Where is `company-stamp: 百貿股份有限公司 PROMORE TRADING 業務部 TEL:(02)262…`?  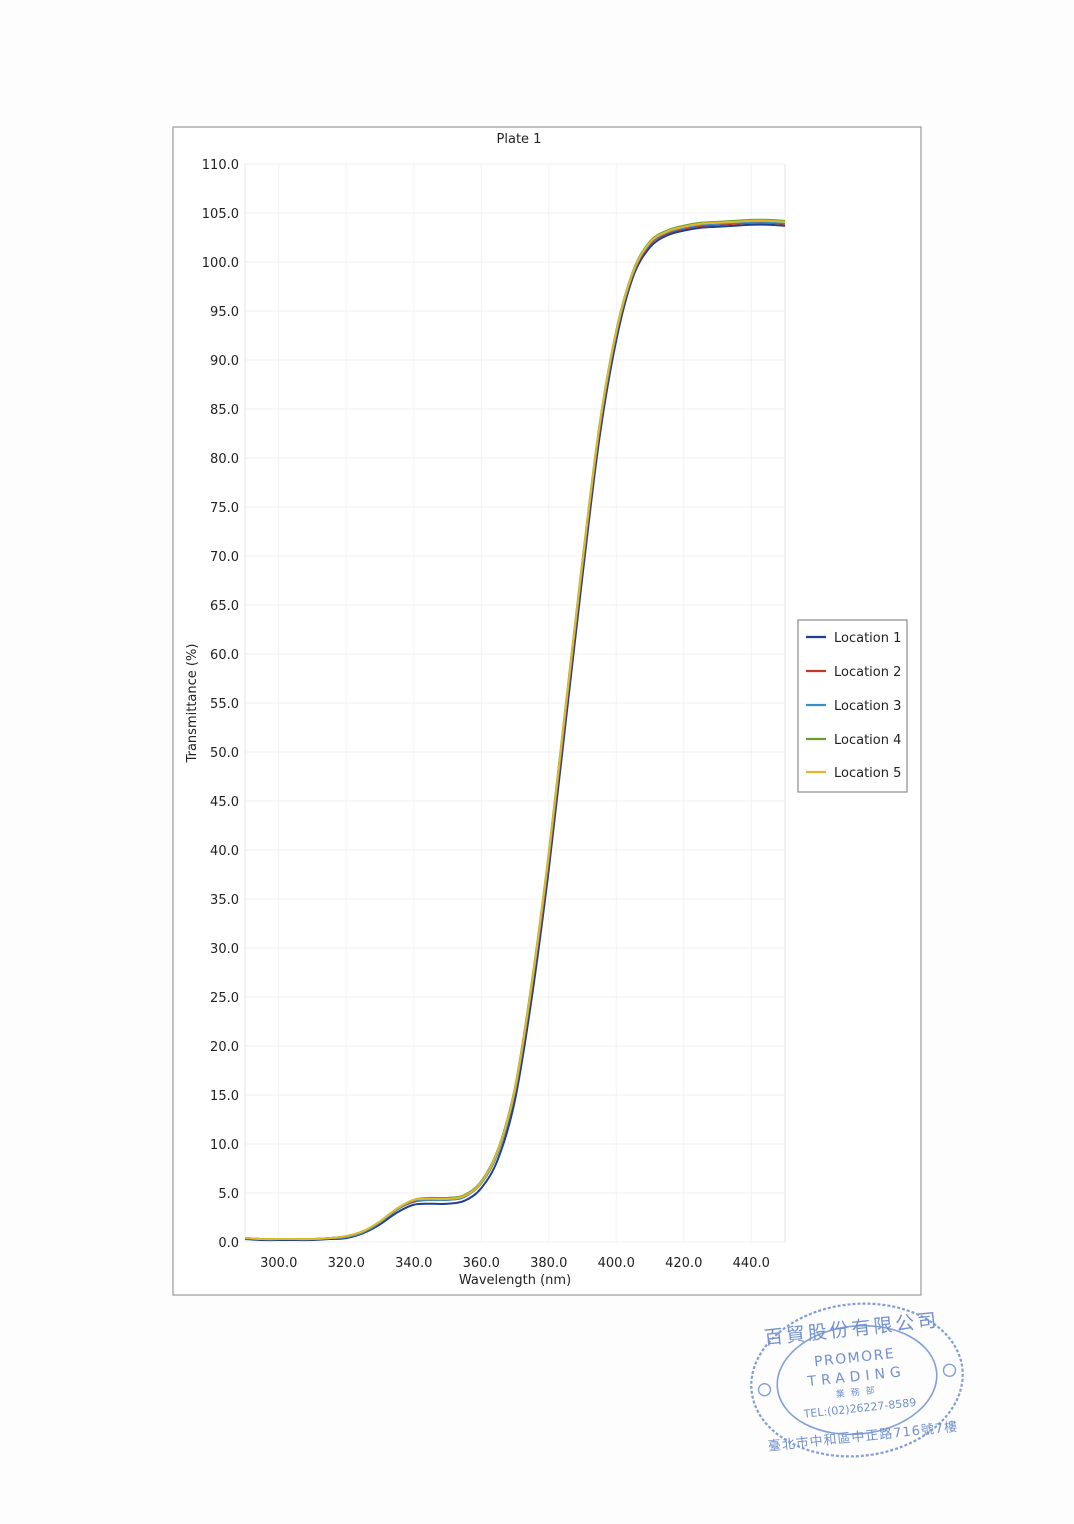
company-stamp: 百貿股份有限公司 PROMORE TRADING 業務部 TEL:(02)262… is located at coordinates (857, 1380).